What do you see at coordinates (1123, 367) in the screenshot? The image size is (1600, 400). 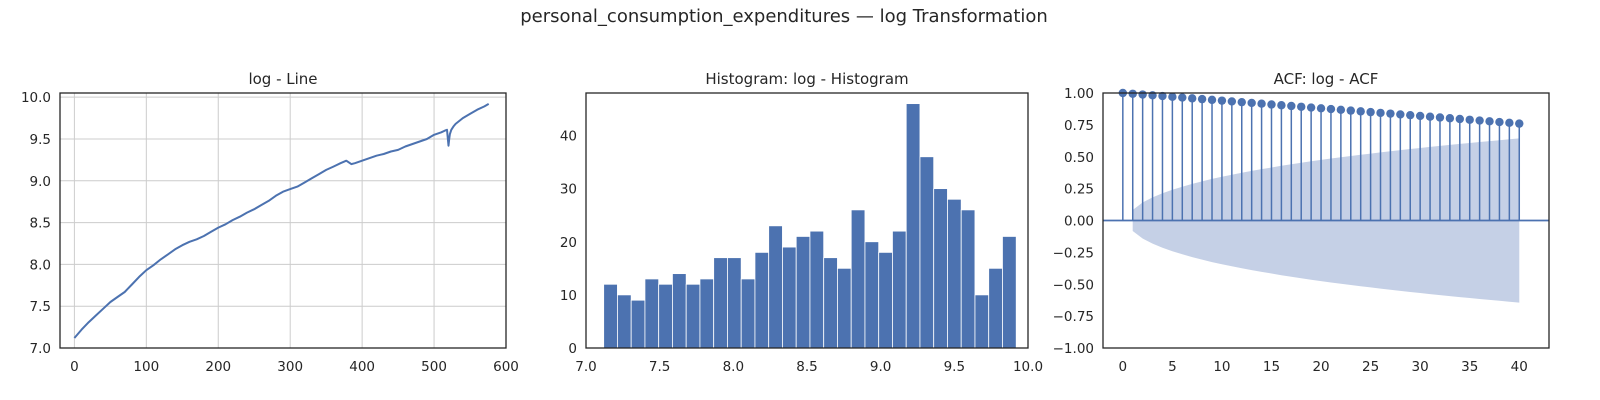 I see `x-tick-label: 0` at bounding box center [1123, 367].